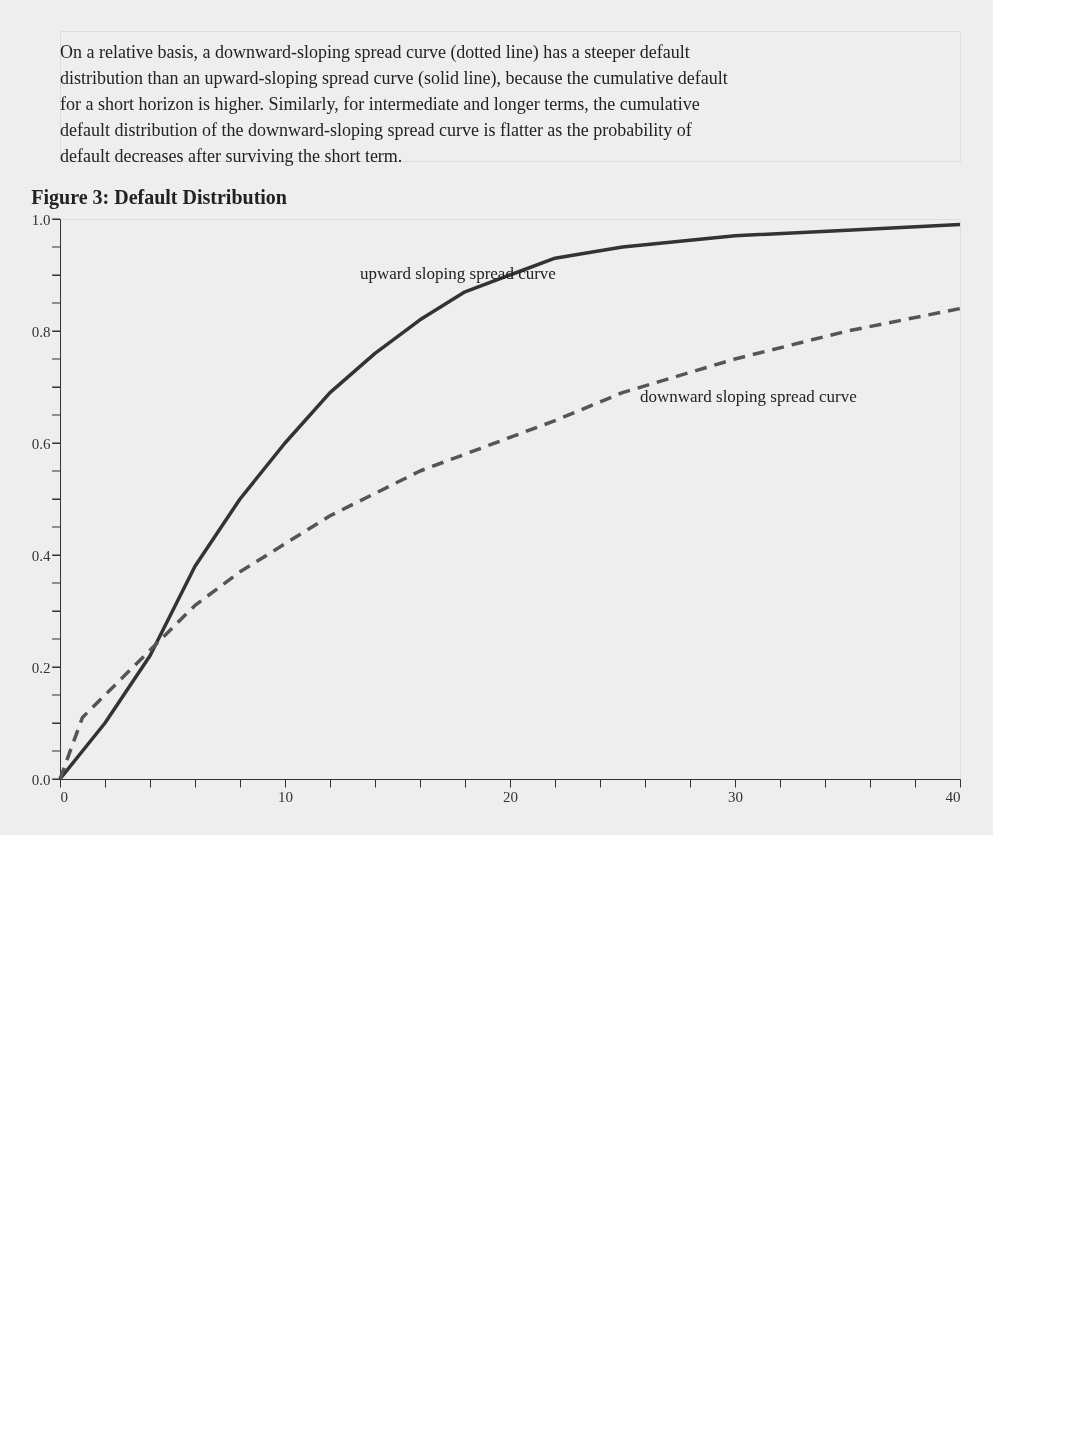  I want to click on annotation: downward sloping spread curve, so click(748, 396).